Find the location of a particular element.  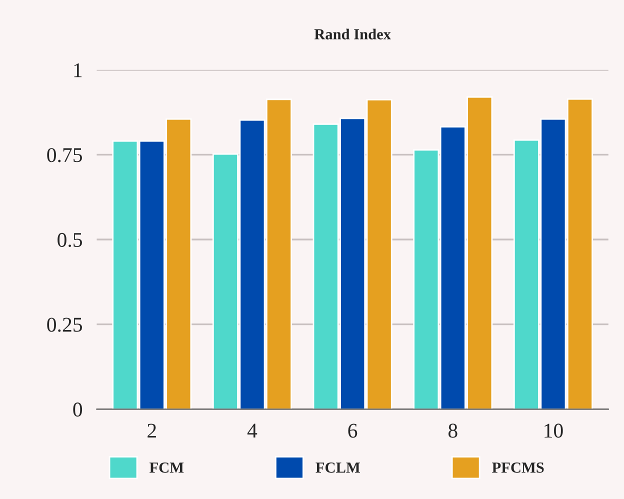

x-tick-label: 6 is located at coordinates (353, 431).